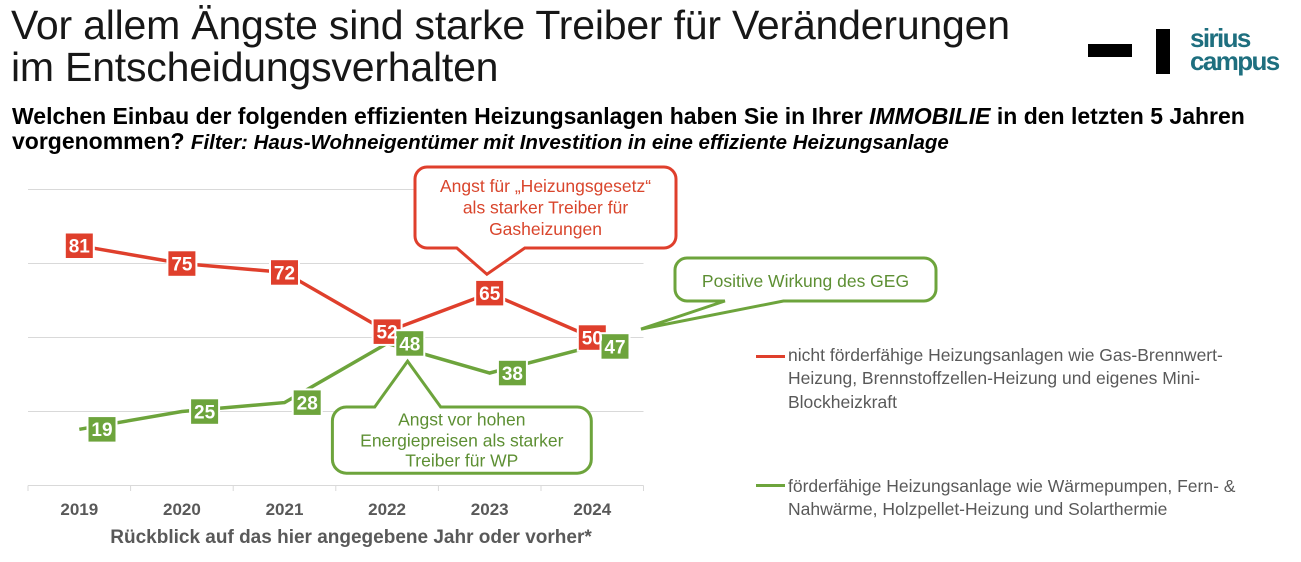 The width and height of the screenshot is (1301, 562). What do you see at coordinates (592, 338) in the screenshot?
I see `svg-text: 50` at bounding box center [592, 338].